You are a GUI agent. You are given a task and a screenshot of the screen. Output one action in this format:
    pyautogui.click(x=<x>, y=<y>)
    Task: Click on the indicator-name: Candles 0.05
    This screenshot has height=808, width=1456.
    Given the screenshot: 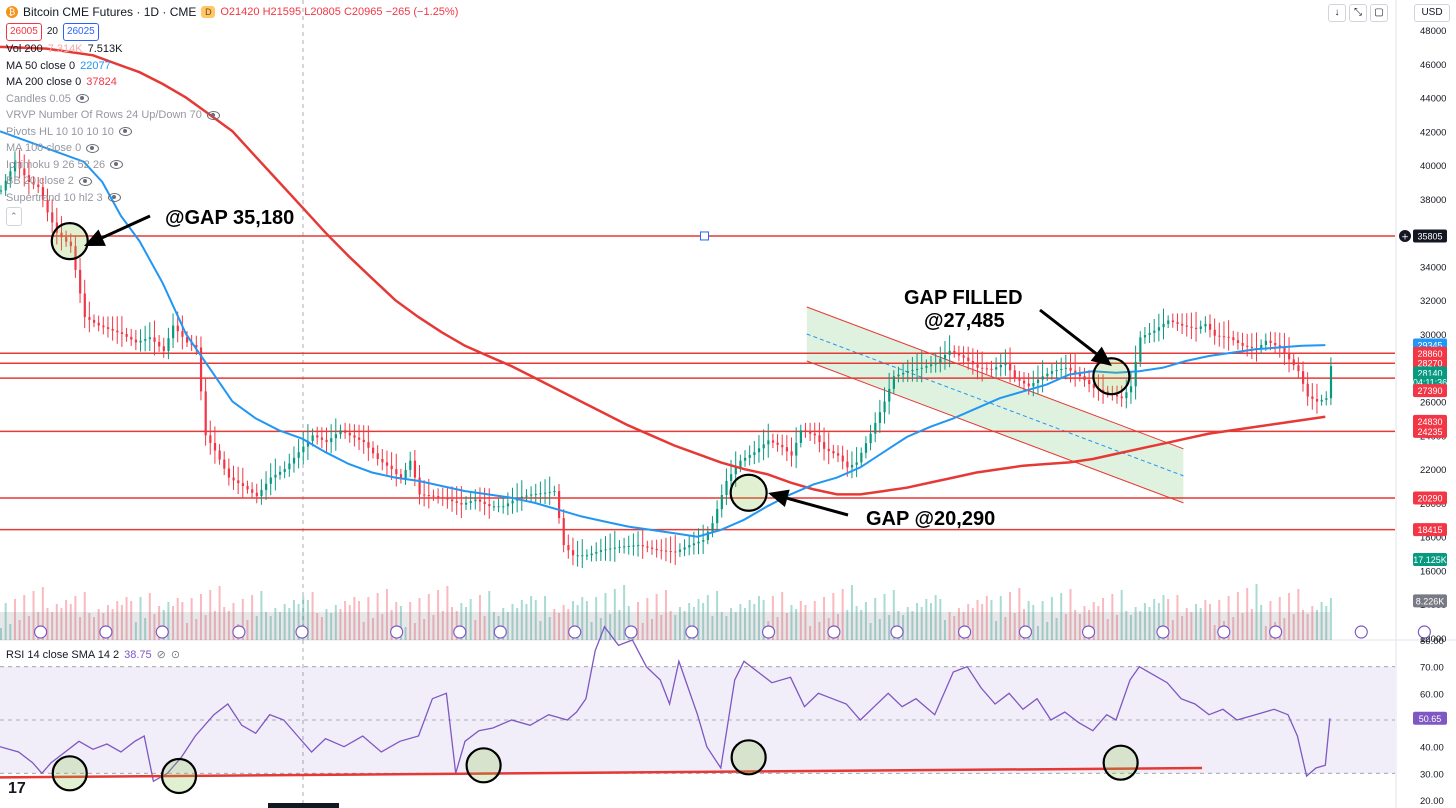 What is the action you would take?
    pyautogui.click(x=38, y=98)
    